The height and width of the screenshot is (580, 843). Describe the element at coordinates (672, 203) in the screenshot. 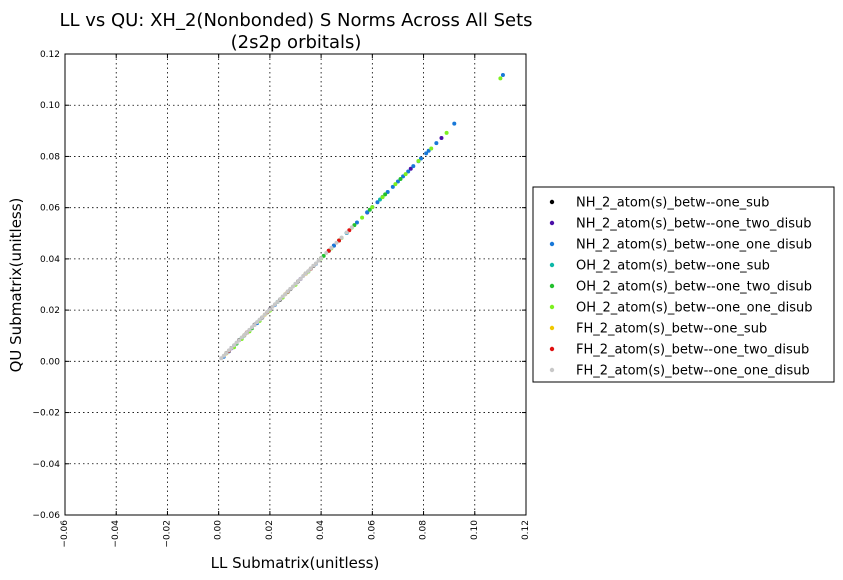

I see `legend-entry-label: NH_2_atom(s)_betw--one_sub` at that location.